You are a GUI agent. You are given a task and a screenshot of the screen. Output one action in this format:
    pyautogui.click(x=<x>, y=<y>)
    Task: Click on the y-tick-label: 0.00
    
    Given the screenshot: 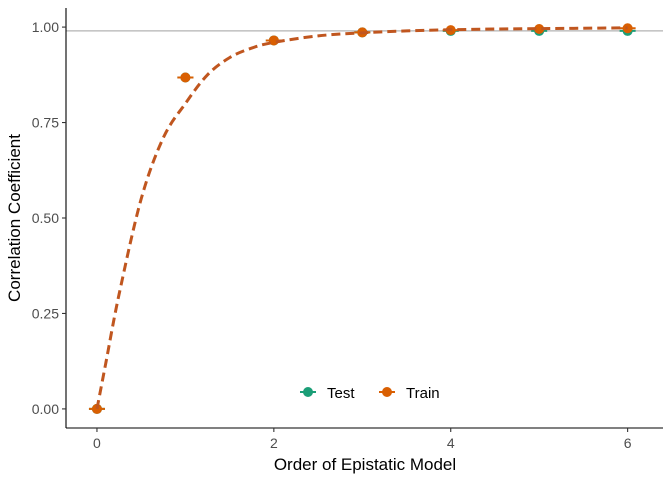 What is the action you would take?
    pyautogui.click(x=45, y=409)
    